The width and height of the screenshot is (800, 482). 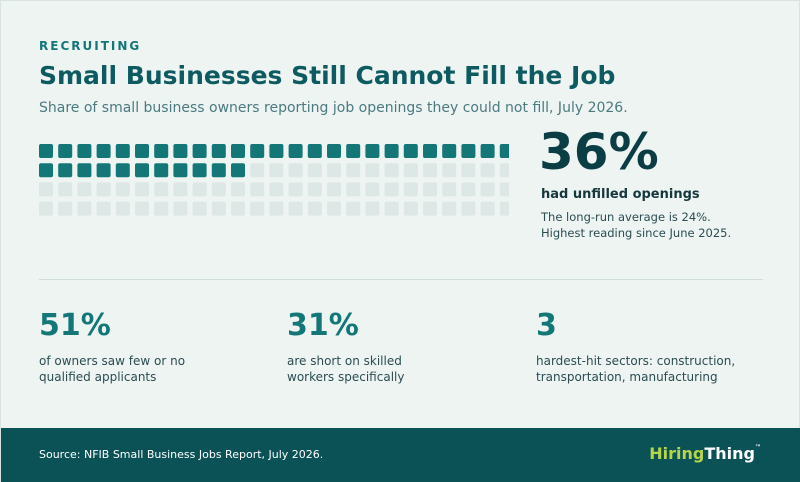 What do you see at coordinates (599, 152) in the screenshot?
I see `headline-value: 36%` at bounding box center [599, 152].